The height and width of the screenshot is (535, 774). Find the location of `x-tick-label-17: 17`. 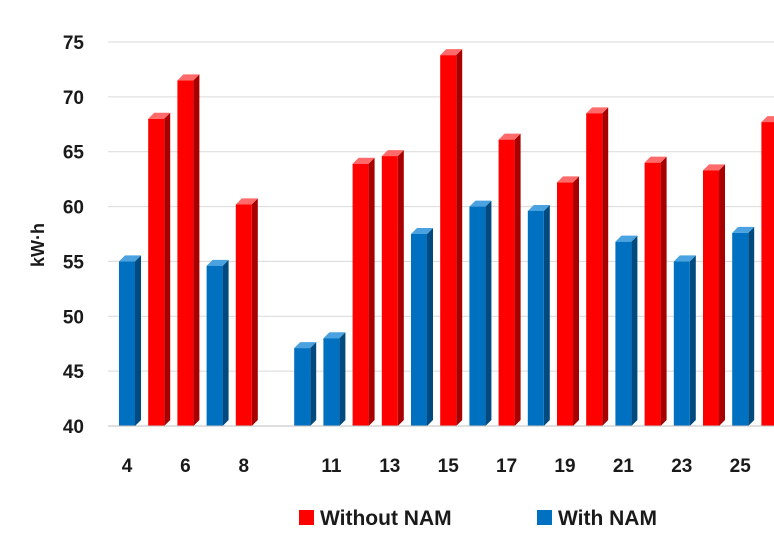

x-tick-label-17: 17 is located at coordinates (506, 466).